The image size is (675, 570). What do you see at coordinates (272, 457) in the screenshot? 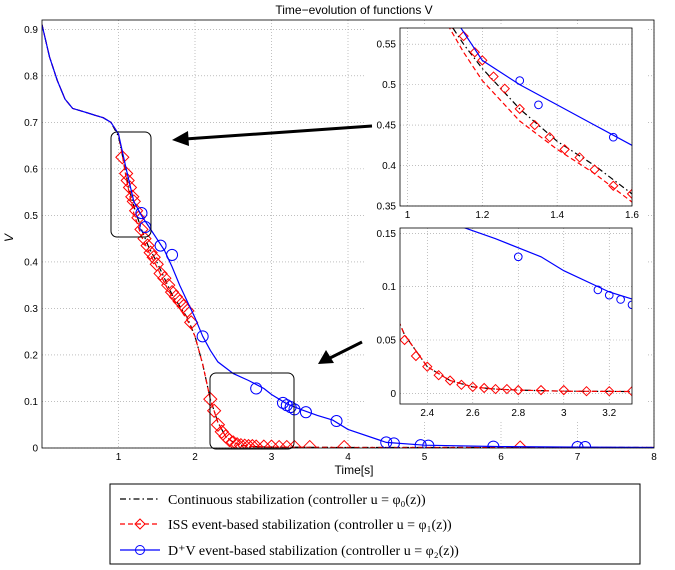
I see `main-x-tick-label: 3` at bounding box center [272, 457].